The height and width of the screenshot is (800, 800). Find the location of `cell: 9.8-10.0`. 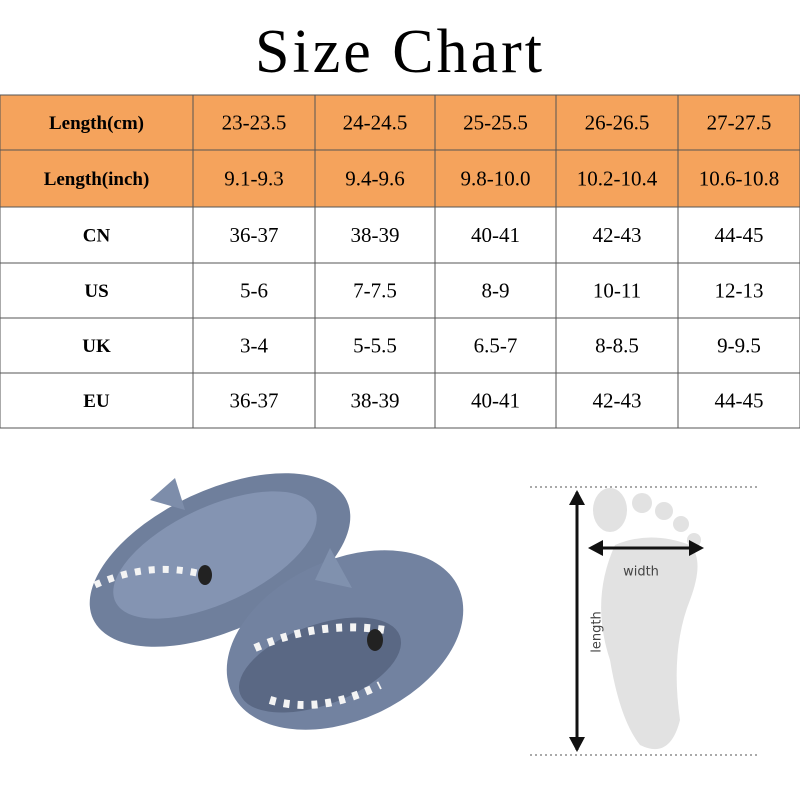

cell: 9.8-10.0 is located at coordinates (496, 178).